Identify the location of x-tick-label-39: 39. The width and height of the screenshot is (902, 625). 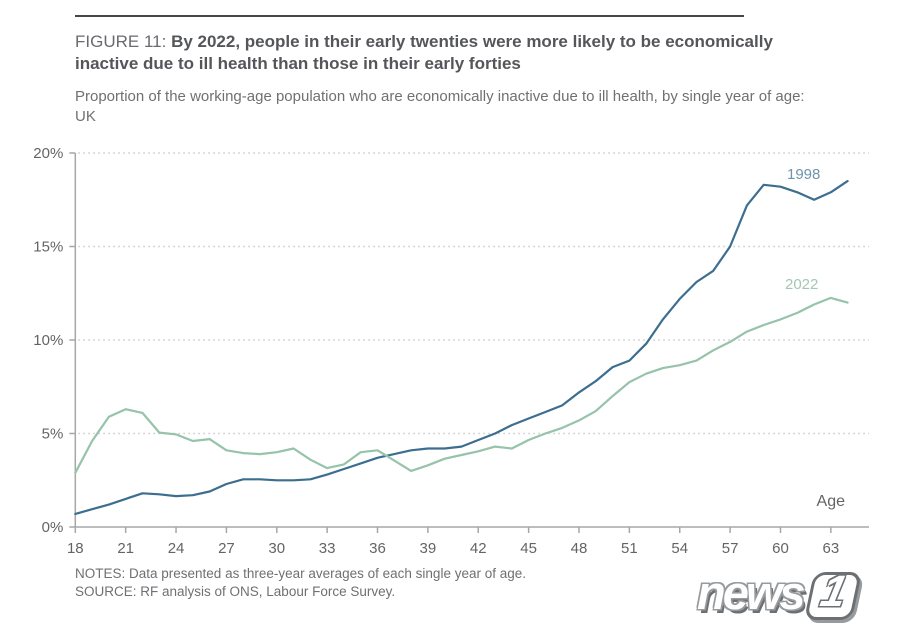
(428, 548).